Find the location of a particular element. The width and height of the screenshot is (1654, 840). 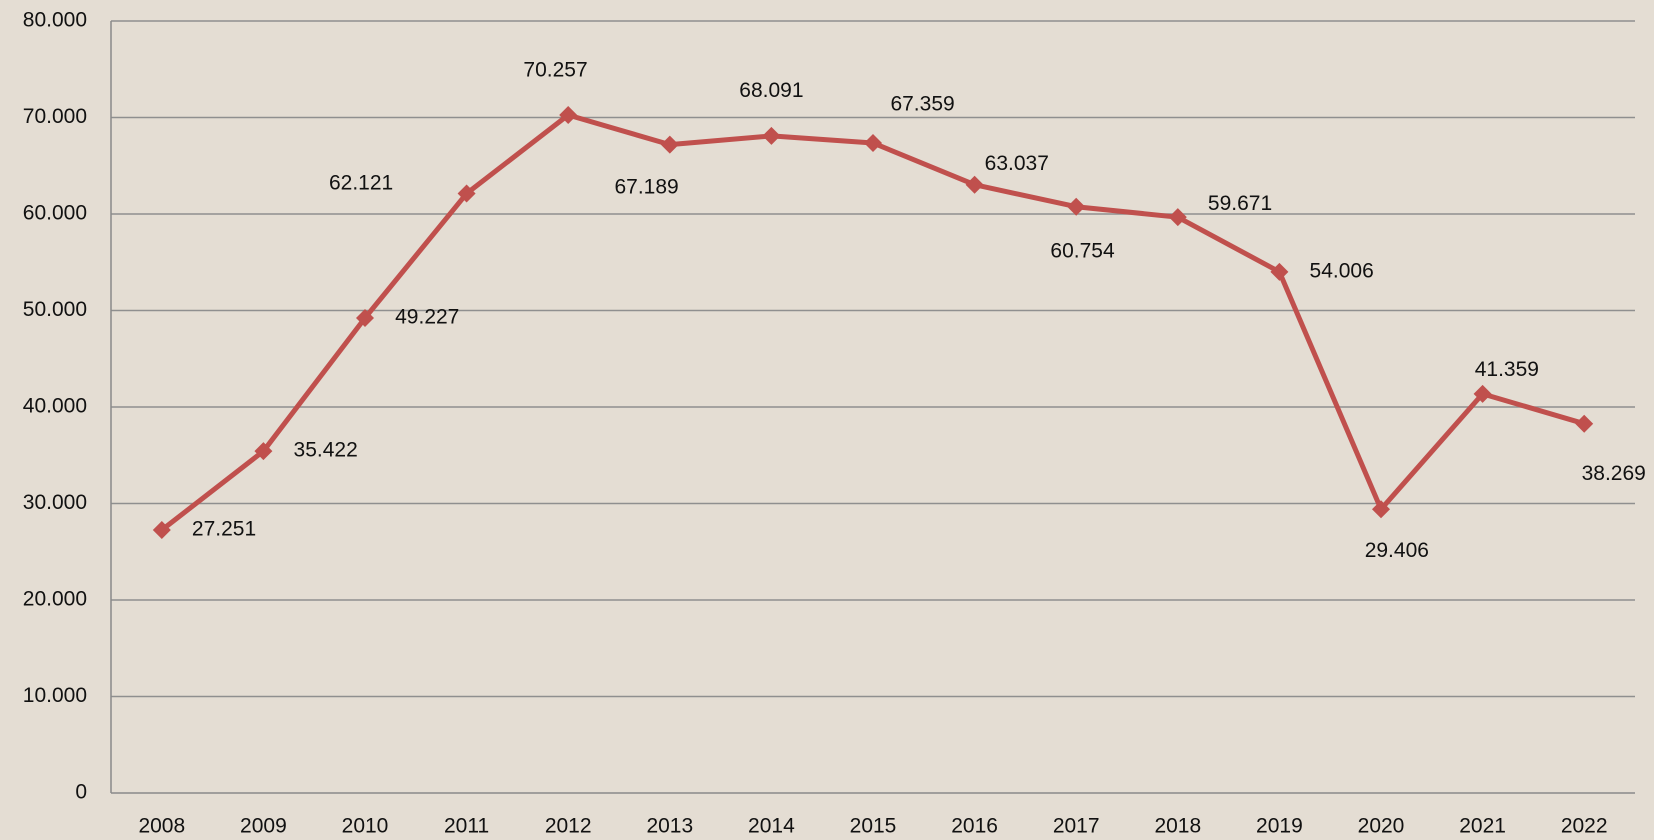

x-tick-label: 2010 is located at coordinates (365, 826).